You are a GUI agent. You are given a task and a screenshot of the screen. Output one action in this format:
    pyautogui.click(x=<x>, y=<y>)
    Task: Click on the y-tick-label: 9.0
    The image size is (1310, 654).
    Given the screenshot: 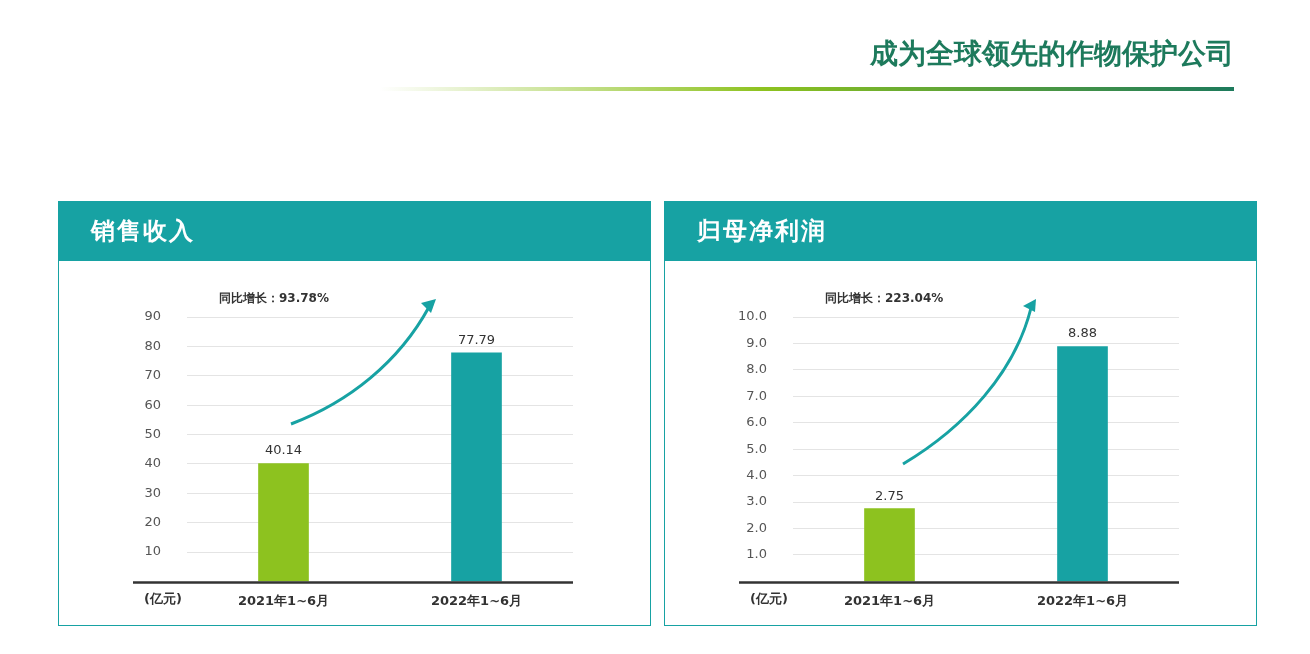 What is the action you would take?
    pyautogui.click(x=756, y=342)
    